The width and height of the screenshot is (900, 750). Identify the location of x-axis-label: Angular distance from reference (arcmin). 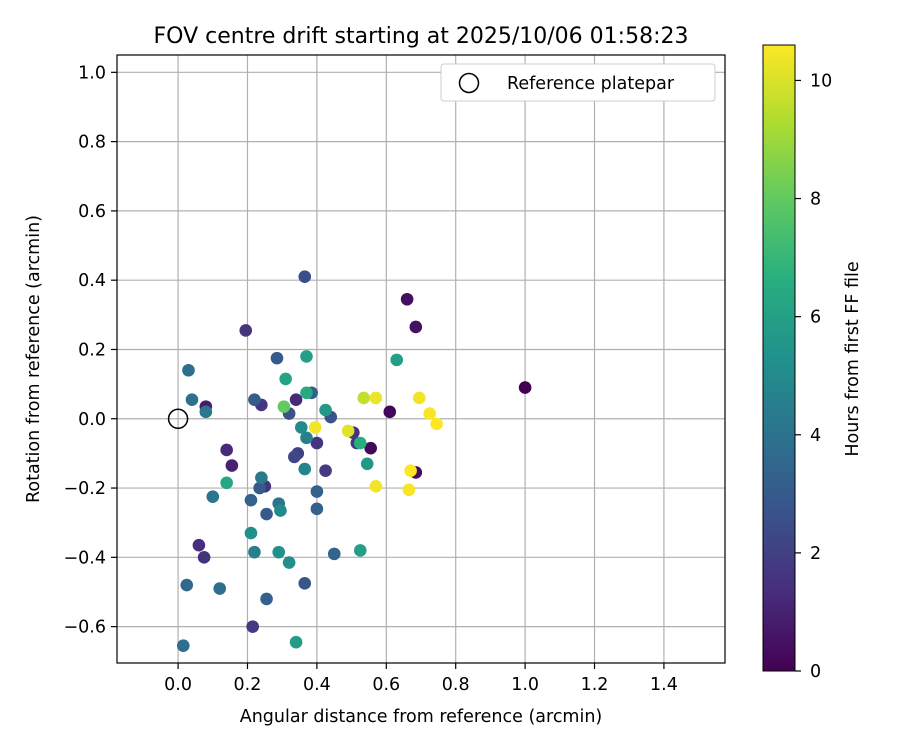
(421, 717).